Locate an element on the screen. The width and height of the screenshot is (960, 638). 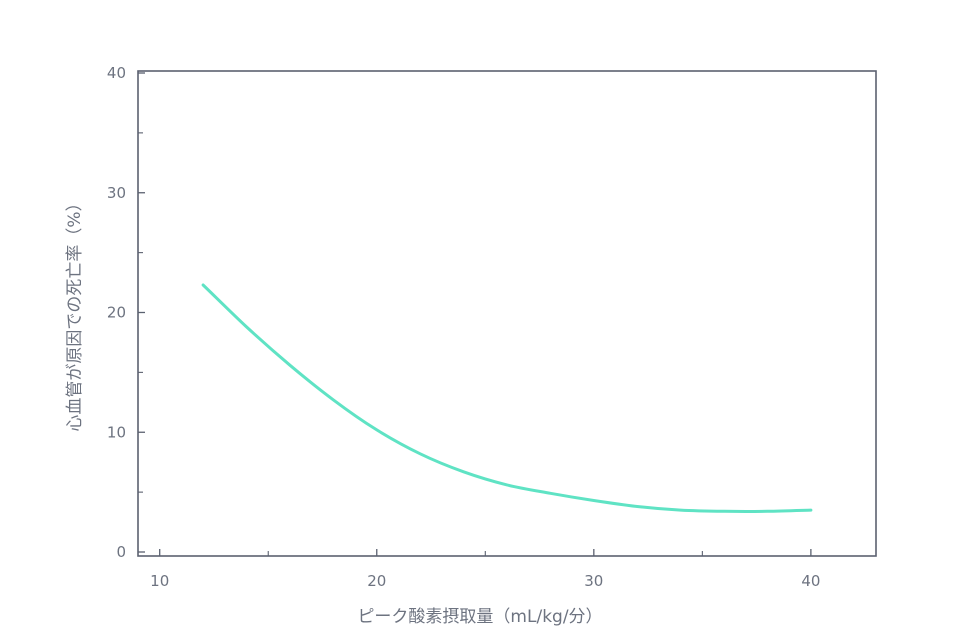
y-tick-label: 20 is located at coordinates (116, 313).